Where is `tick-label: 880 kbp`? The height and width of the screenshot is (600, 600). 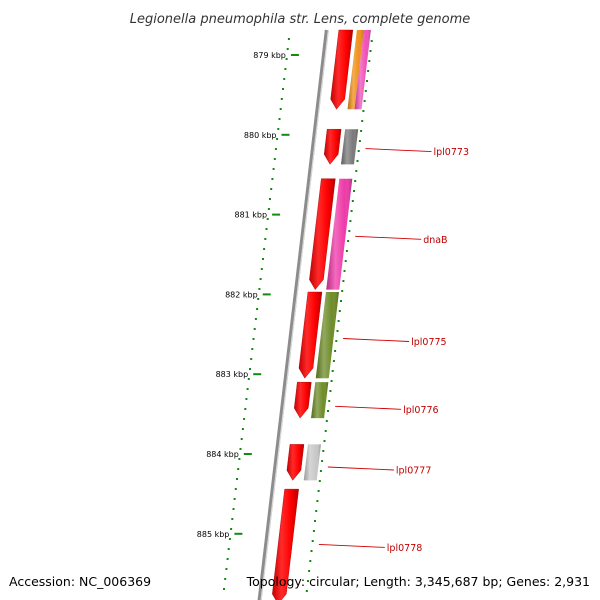 tick-label: 880 kbp is located at coordinates (260, 135).